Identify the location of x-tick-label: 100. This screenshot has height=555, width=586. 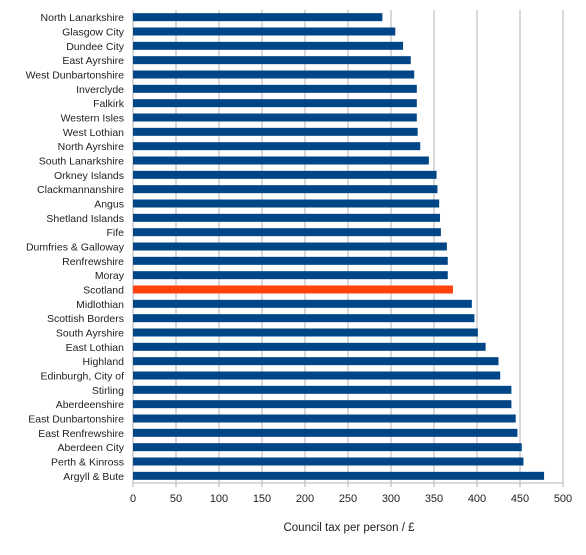
(219, 499).